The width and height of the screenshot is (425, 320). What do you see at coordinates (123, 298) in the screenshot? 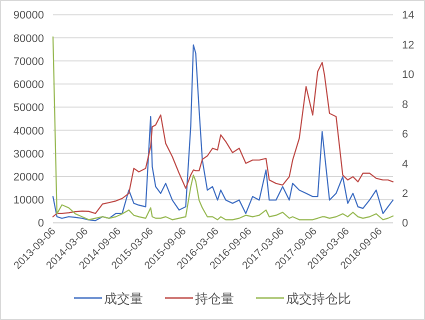
I see `legend-label: 成交量` at bounding box center [123, 298].